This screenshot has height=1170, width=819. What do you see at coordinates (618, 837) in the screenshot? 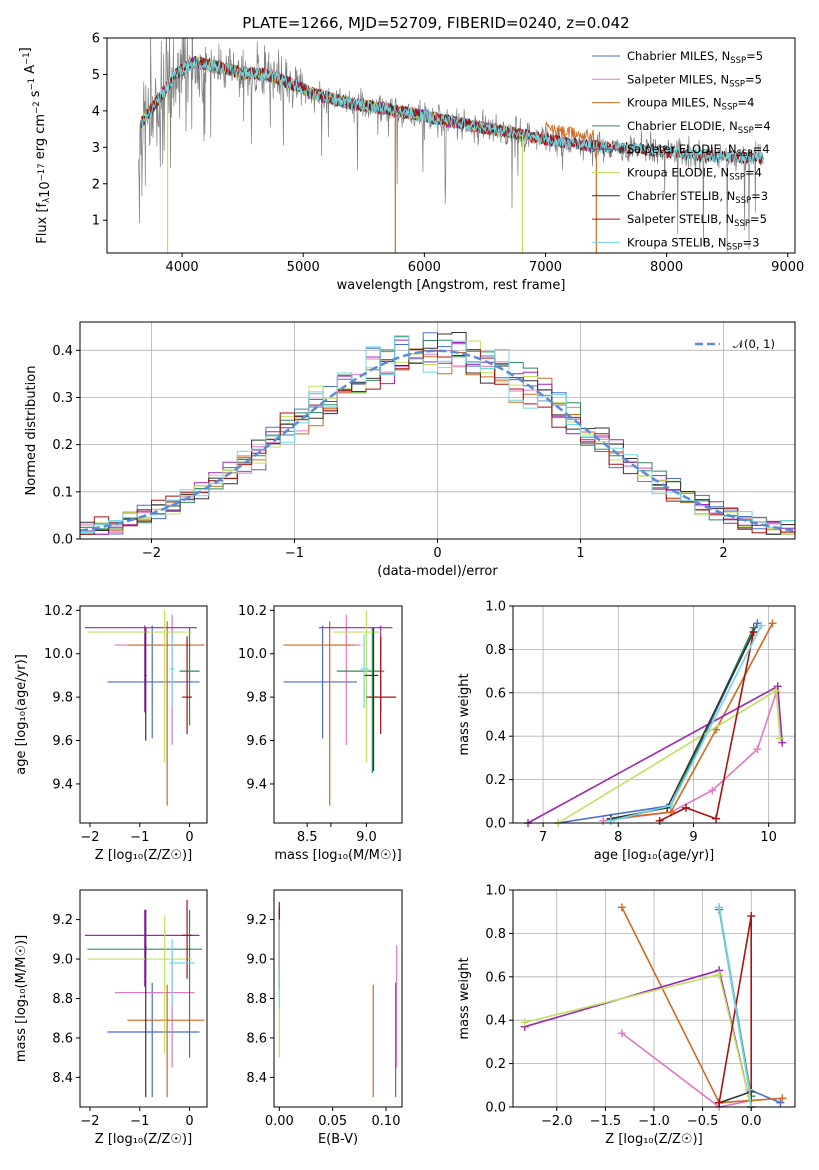
I see `x-tick-label: 8` at bounding box center [618, 837].